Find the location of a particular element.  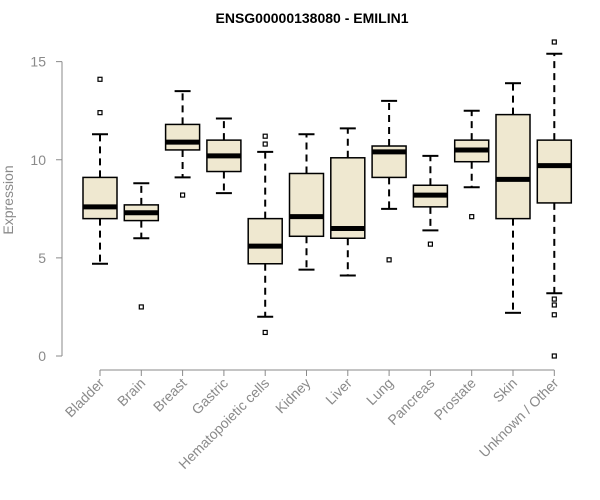

box-breast is located at coordinates (182, 144).